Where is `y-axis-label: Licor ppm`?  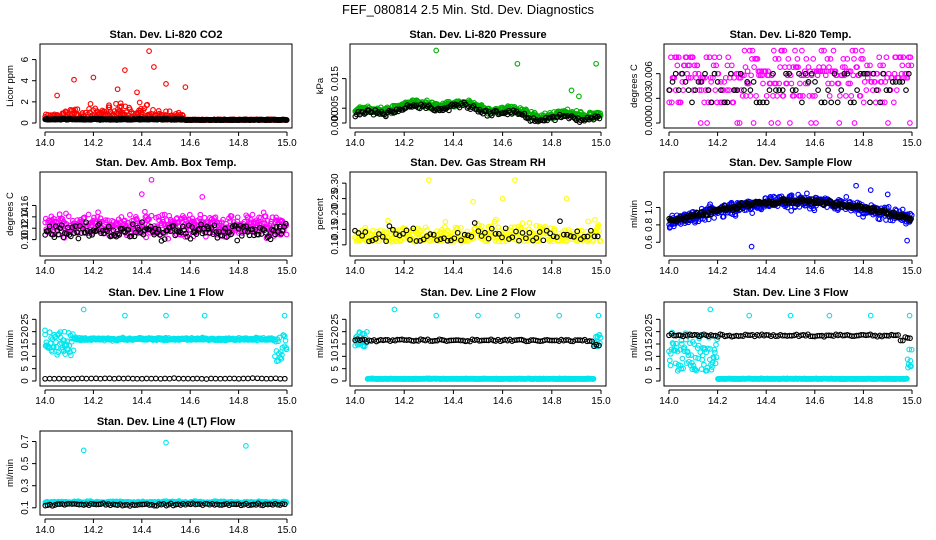 y-axis-label: Licor ppm is located at coordinates (10, 86).